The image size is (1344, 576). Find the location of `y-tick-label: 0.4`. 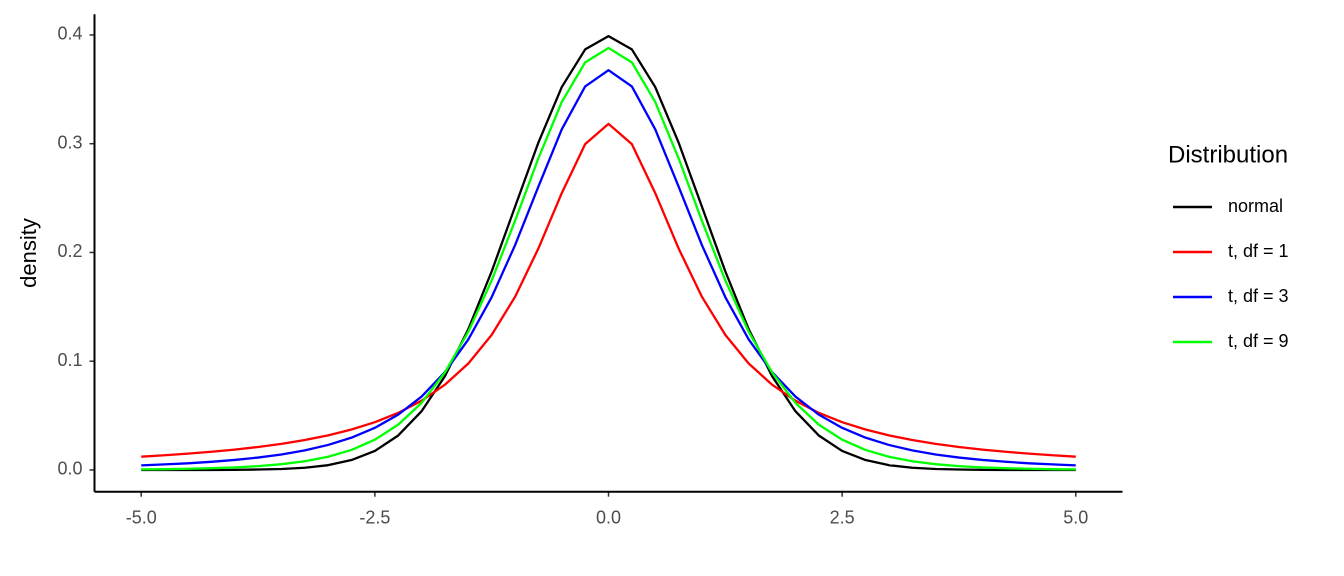

y-tick-label: 0.4 is located at coordinates (69, 34).